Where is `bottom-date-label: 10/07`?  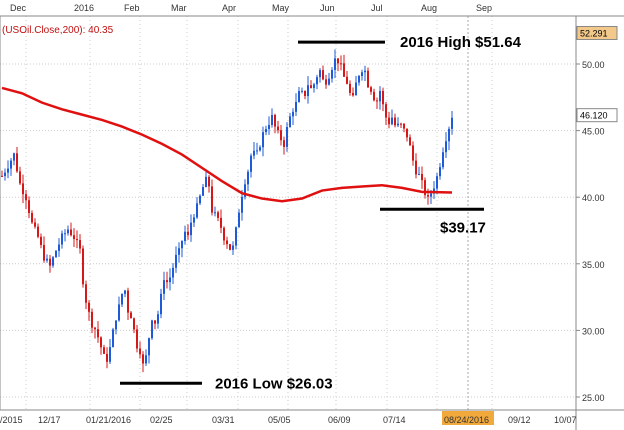 bottom-date-label: 10/07 is located at coordinates (565, 420).